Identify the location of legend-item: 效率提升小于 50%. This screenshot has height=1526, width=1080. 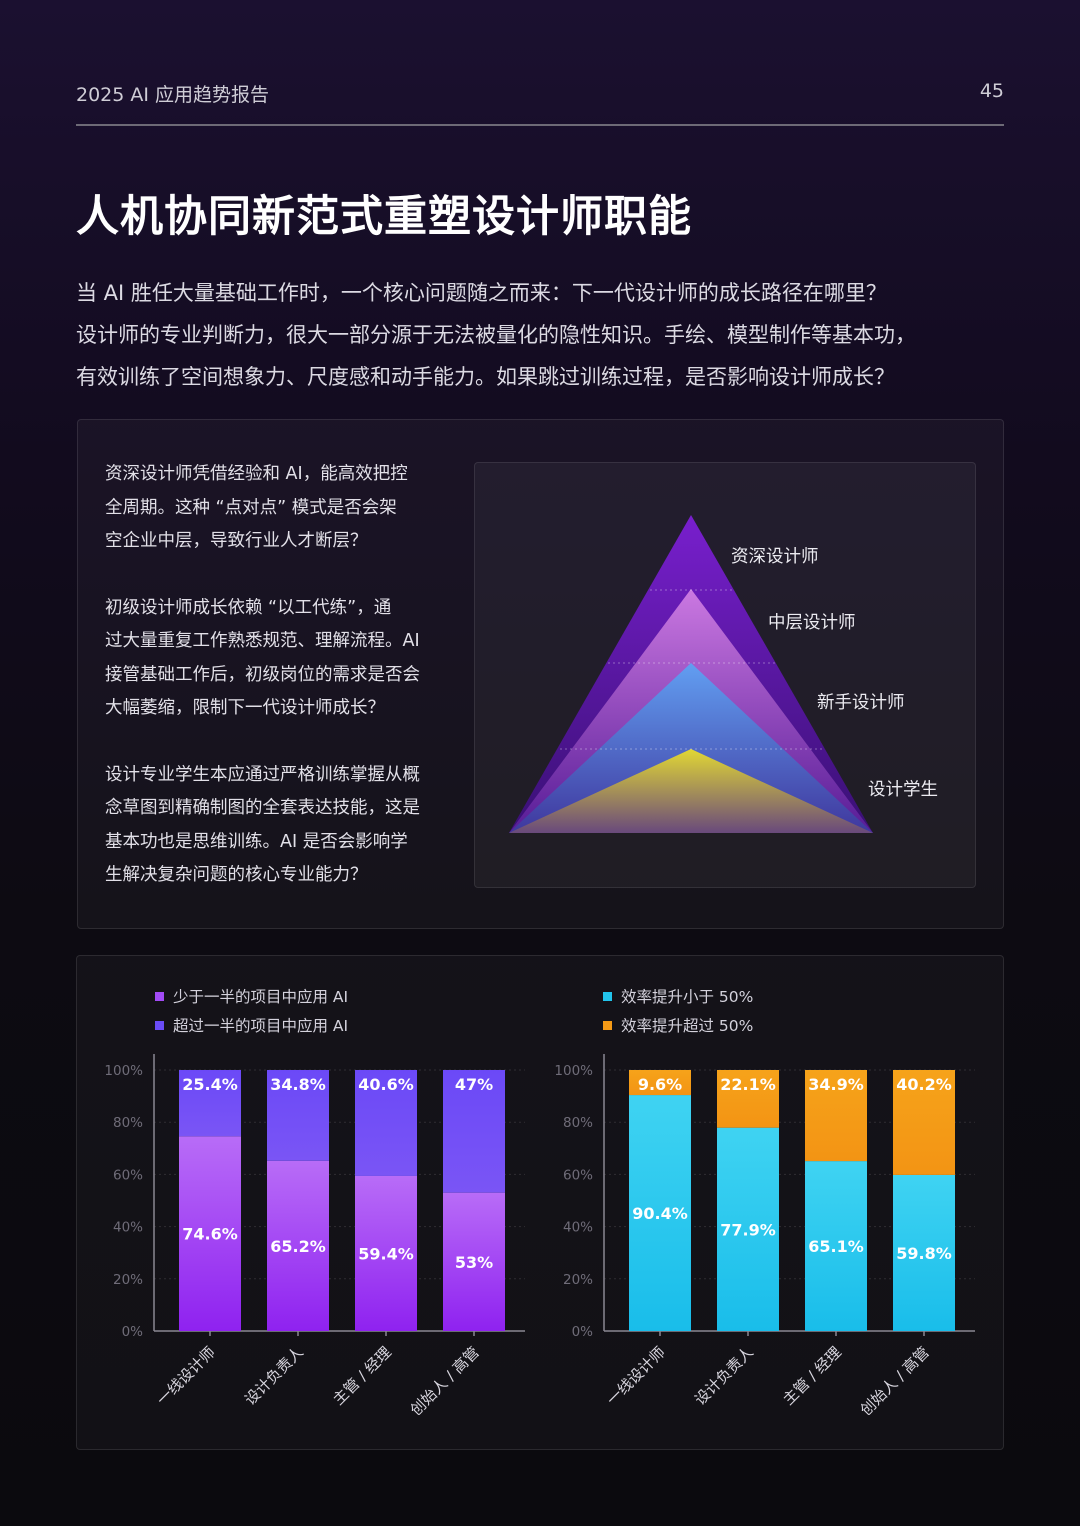
(678, 997).